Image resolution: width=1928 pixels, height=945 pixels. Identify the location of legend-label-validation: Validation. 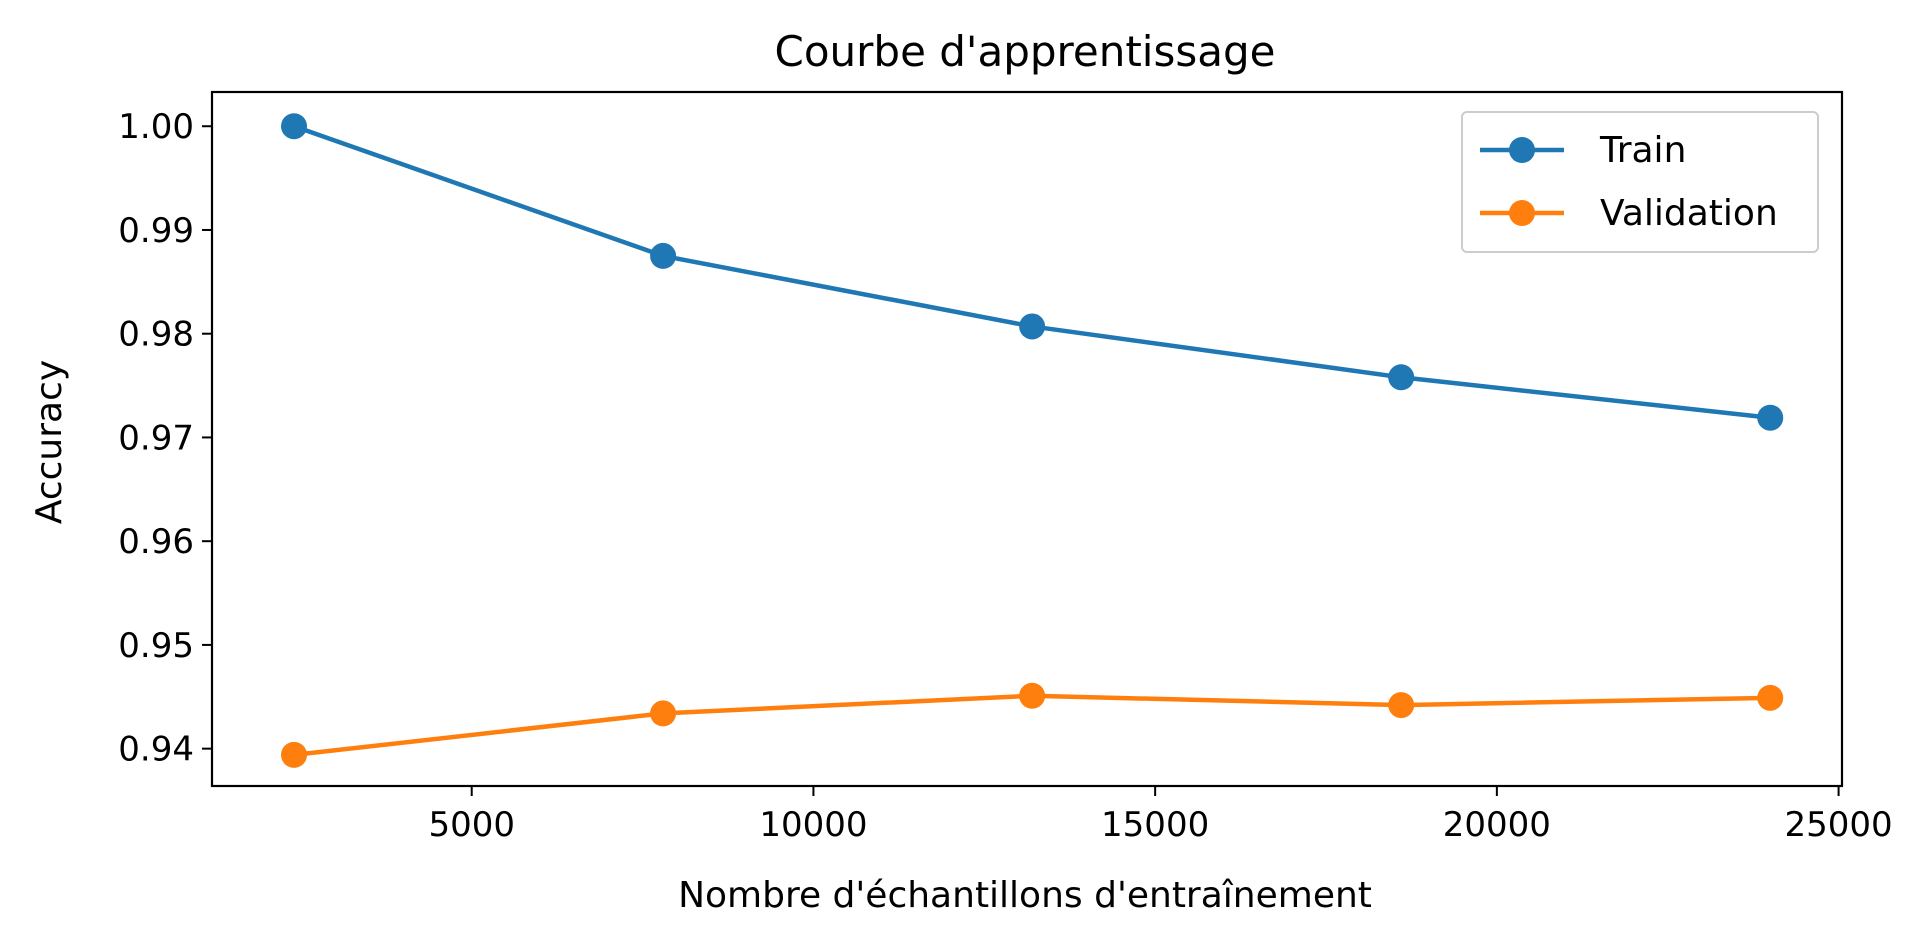
(1689, 213).